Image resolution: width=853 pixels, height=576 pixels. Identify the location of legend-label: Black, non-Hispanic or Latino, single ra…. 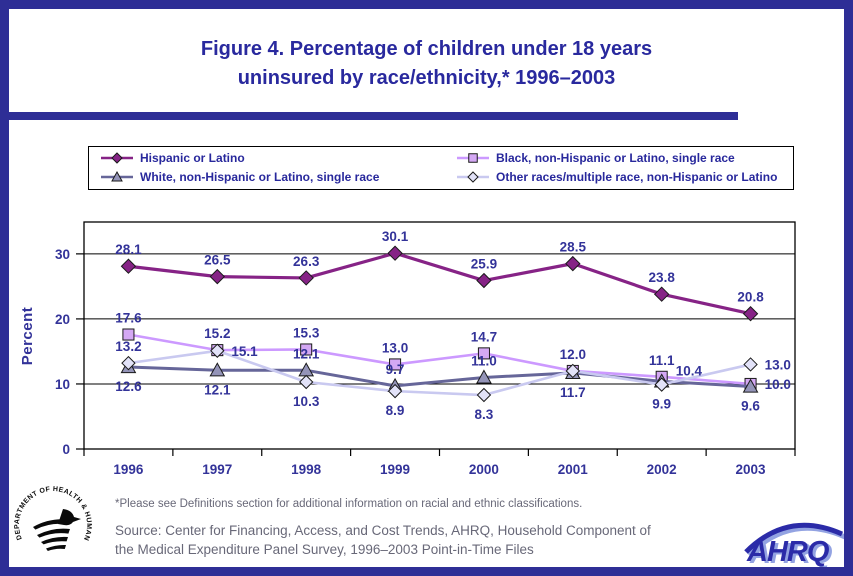
(615, 158).